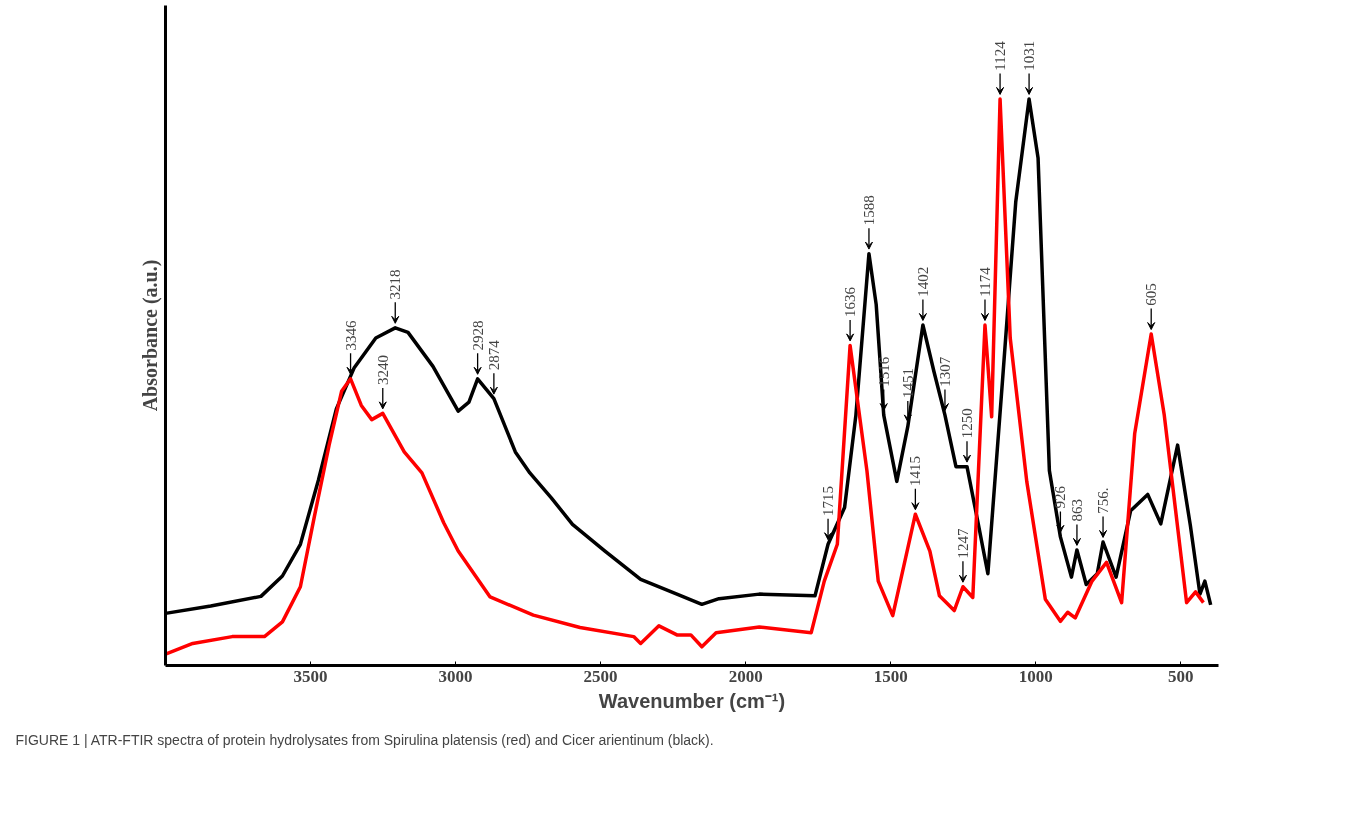 The height and width of the screenshot is (818, 1360). Describe the element at coordinates (828, 500) in the screenshot. I see `annotation: 1715` at that location.